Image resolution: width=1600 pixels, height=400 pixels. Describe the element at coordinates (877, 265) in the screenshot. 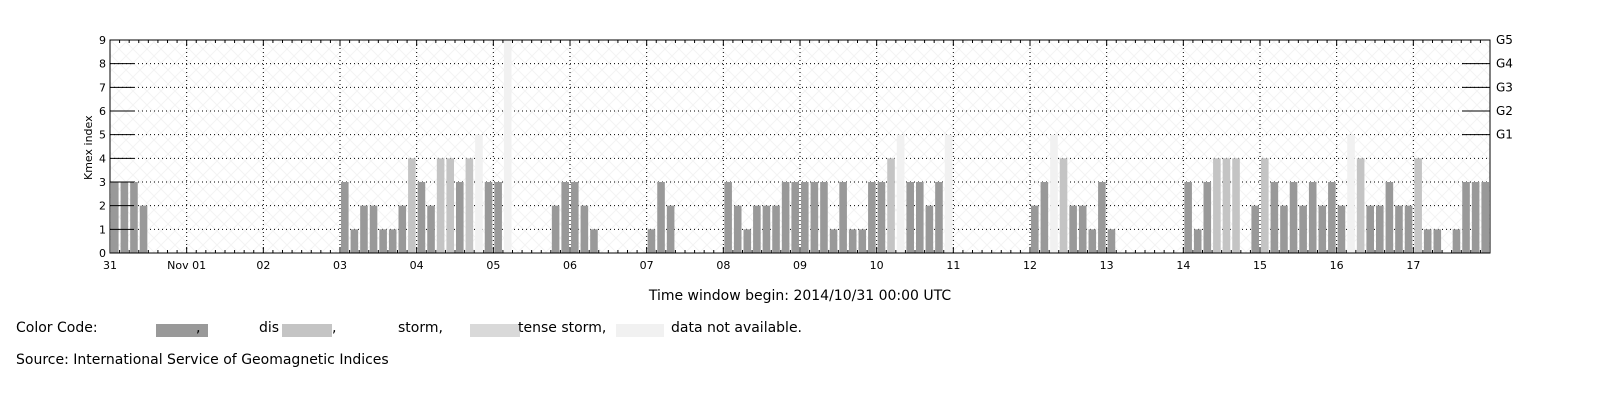

I see `x-tick-label: 10` at that location.